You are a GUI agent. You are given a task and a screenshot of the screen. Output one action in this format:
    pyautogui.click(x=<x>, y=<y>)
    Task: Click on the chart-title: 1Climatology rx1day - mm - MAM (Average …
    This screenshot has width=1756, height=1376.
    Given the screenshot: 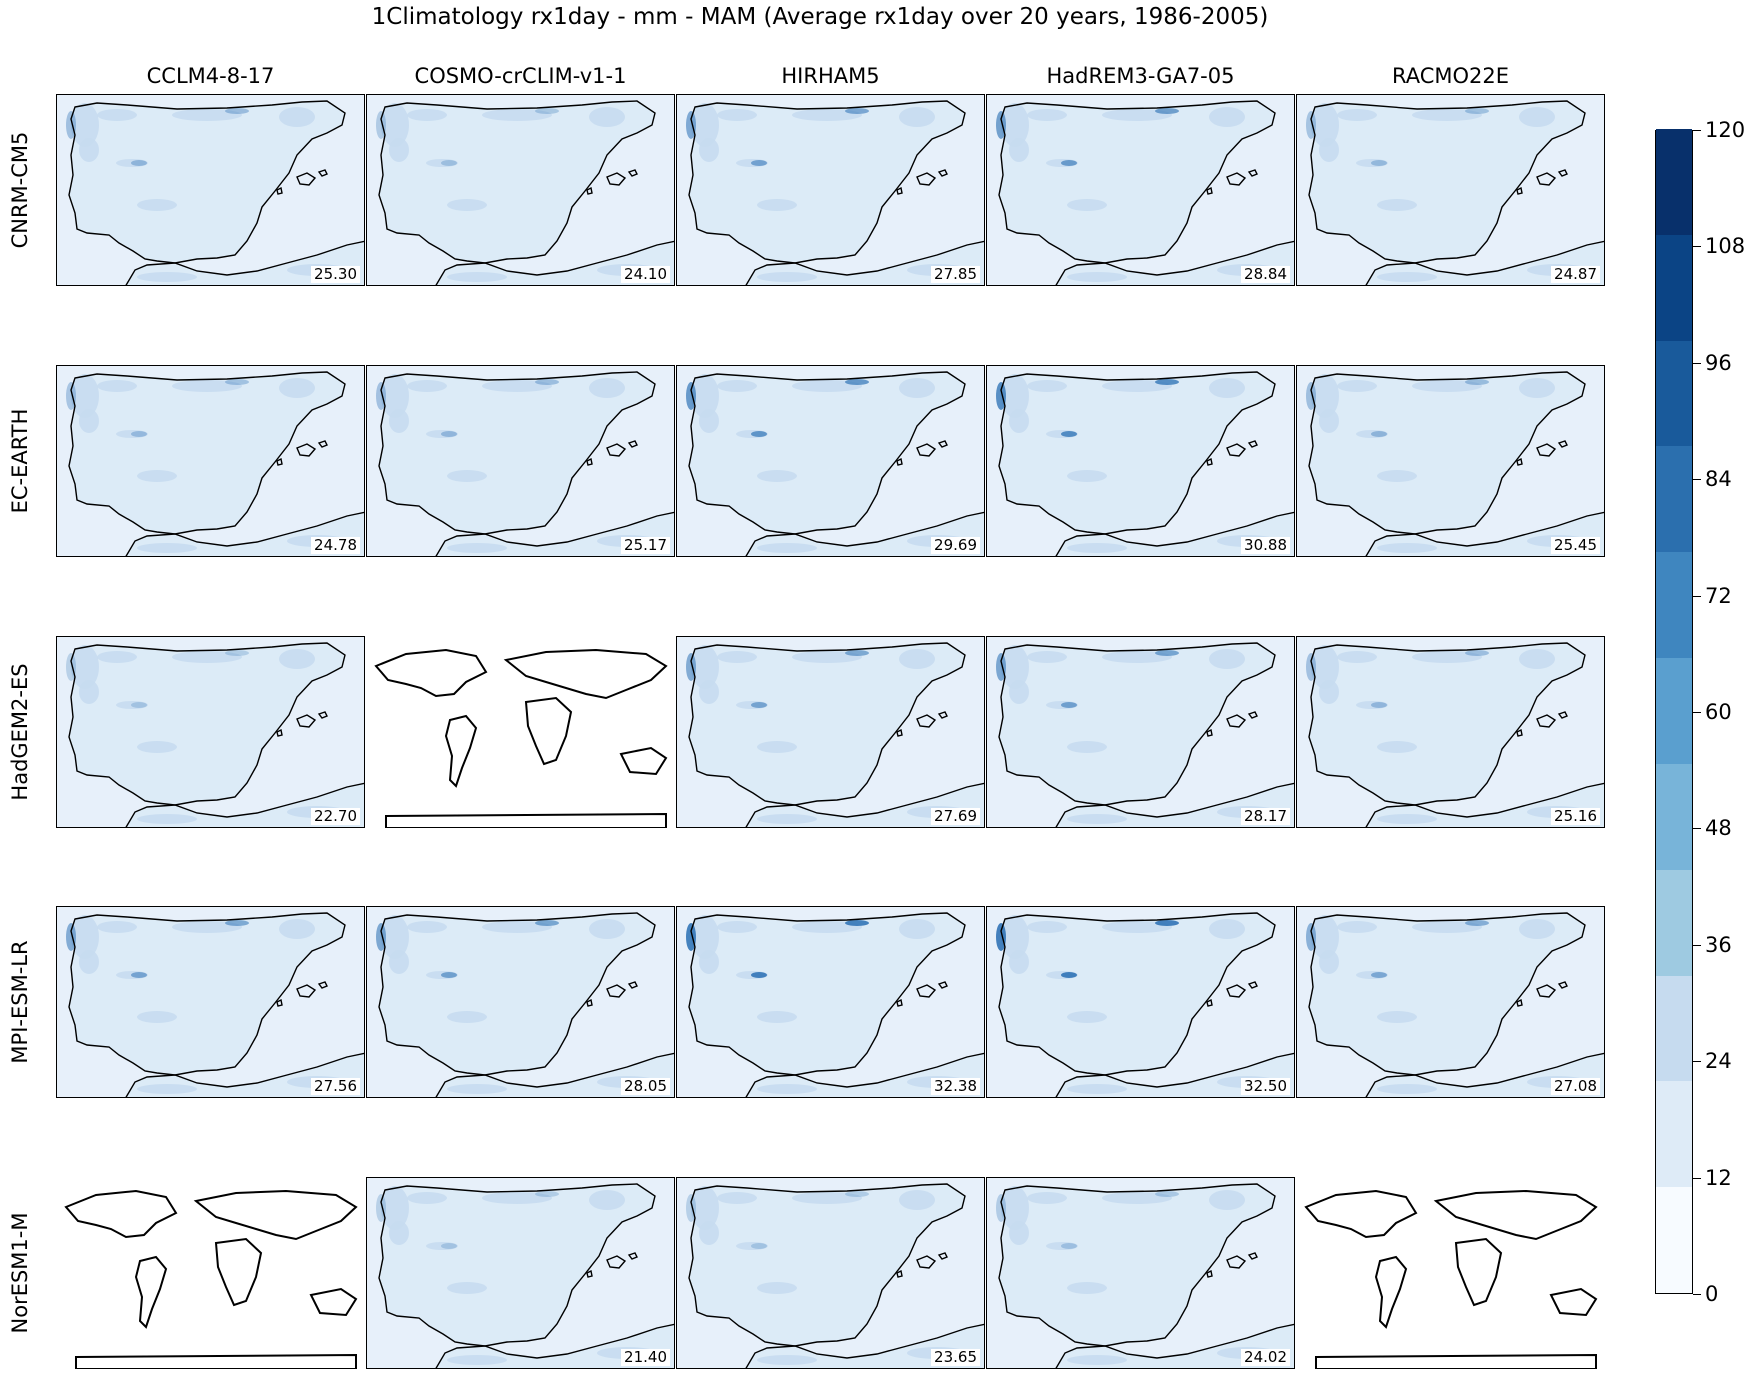 What is the action you would take?
    pyautogui.click(x=820, y=17)
    